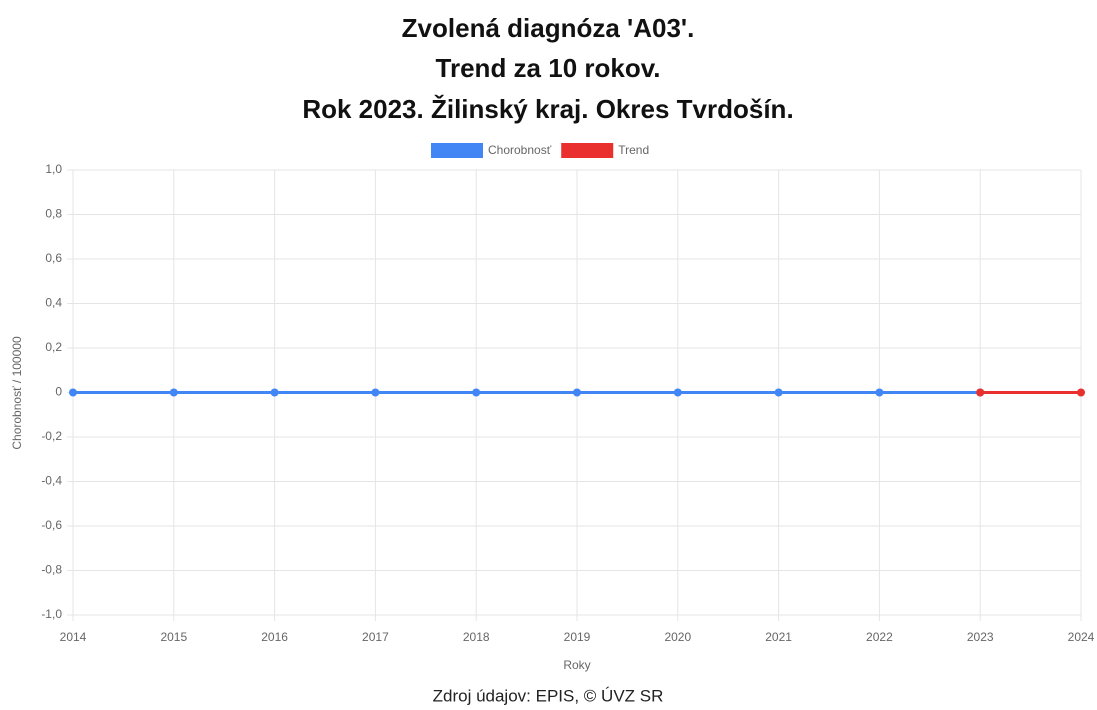 Image resolution: width=1097 pixels, height=710 pixels. I want to click on y-tick-label: -0,6, so click(51, 525).